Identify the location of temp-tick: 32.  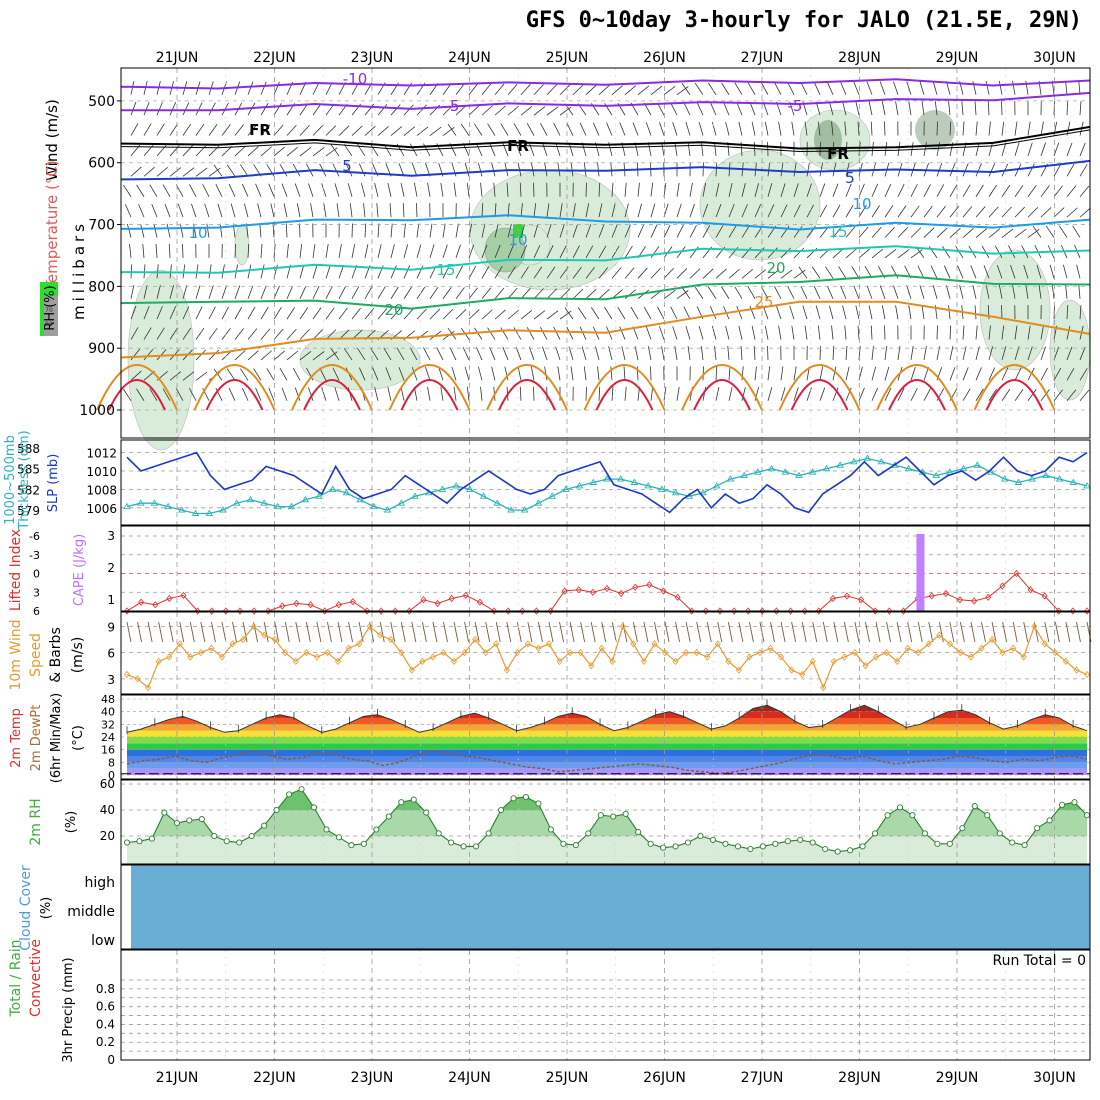
(108, 724).